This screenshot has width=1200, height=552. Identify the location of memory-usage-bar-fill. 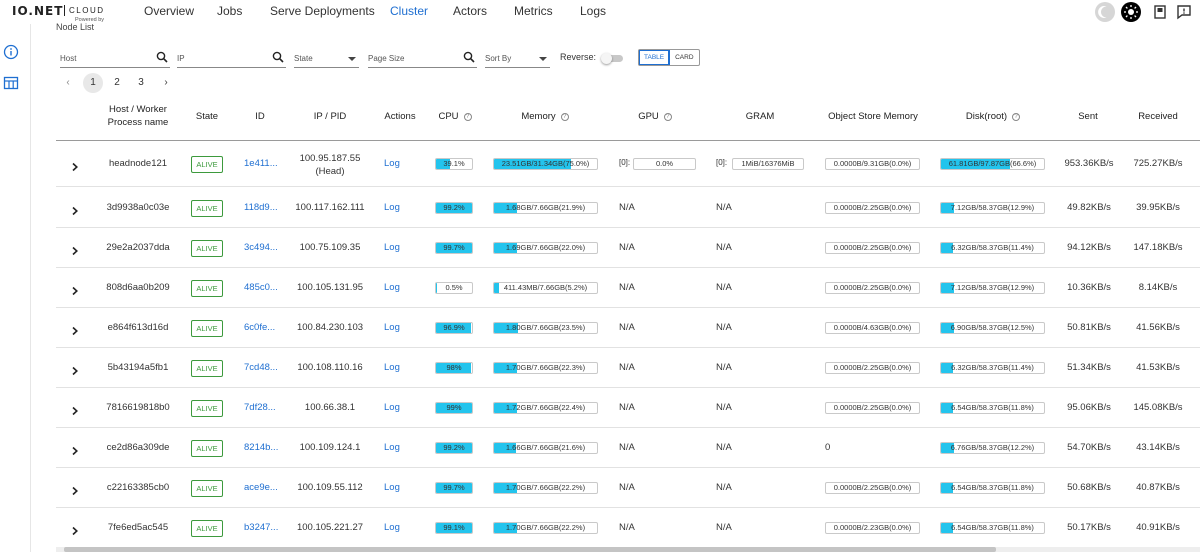
(505, 248).